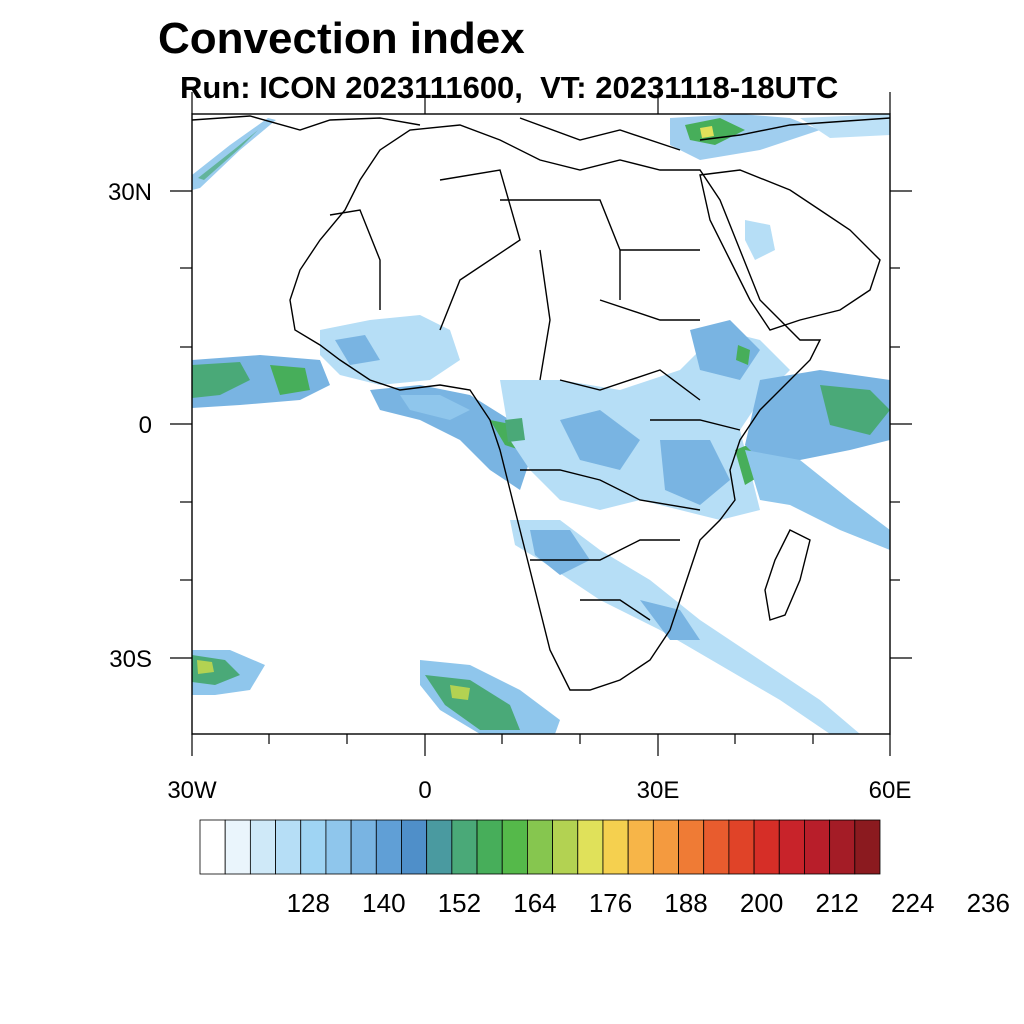  What do you see at coordinates (610, 903) in the screenshot?
I see `colorbar-label: 176` at bounding box center [610, 903].